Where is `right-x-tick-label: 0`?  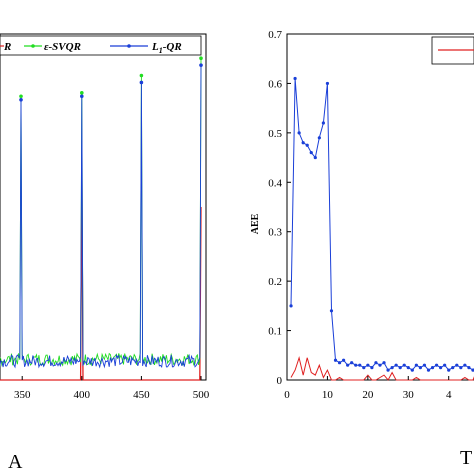 right-x-tick-label: 0 is located at coordinates (287, 395).